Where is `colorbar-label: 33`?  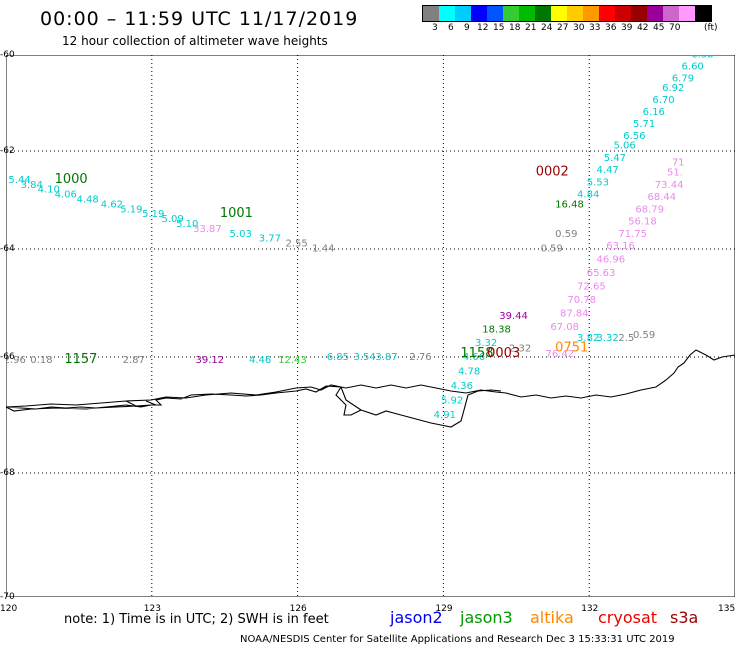
colorbar-label: 33 is located at coordinates (595, 28).